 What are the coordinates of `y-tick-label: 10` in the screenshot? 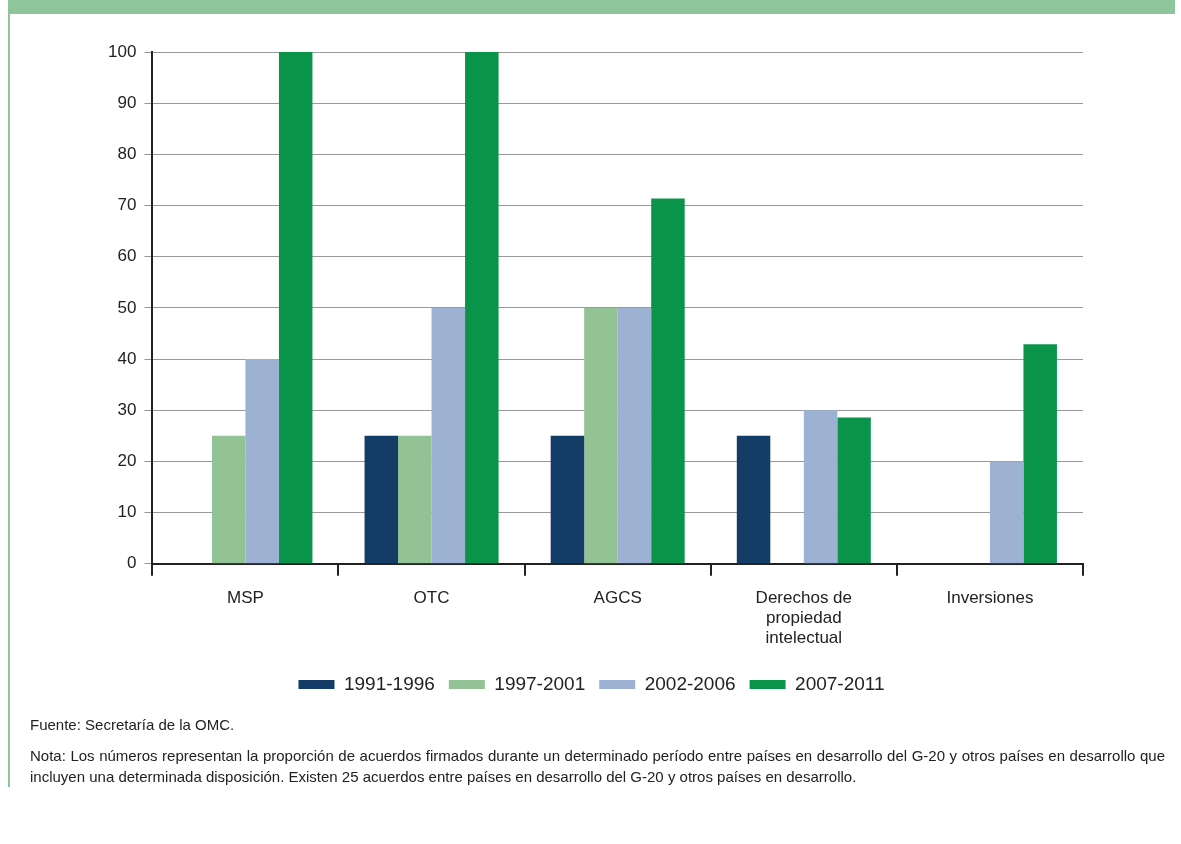 It's located at (127, 512).